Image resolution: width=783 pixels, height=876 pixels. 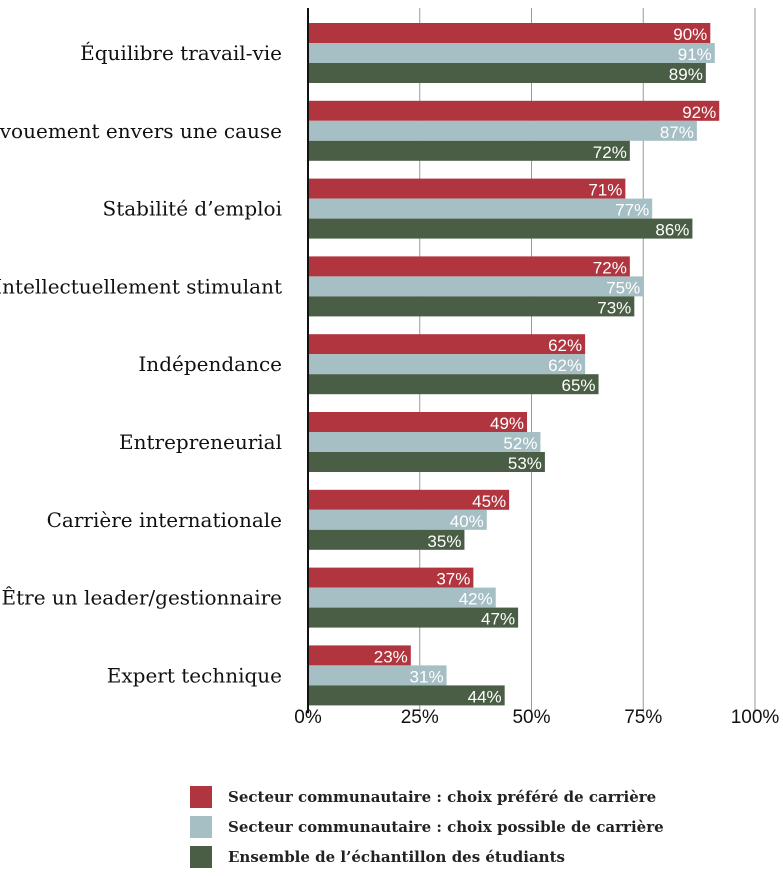 I want to click on data-label: 75%, so click(x=623, y=287).